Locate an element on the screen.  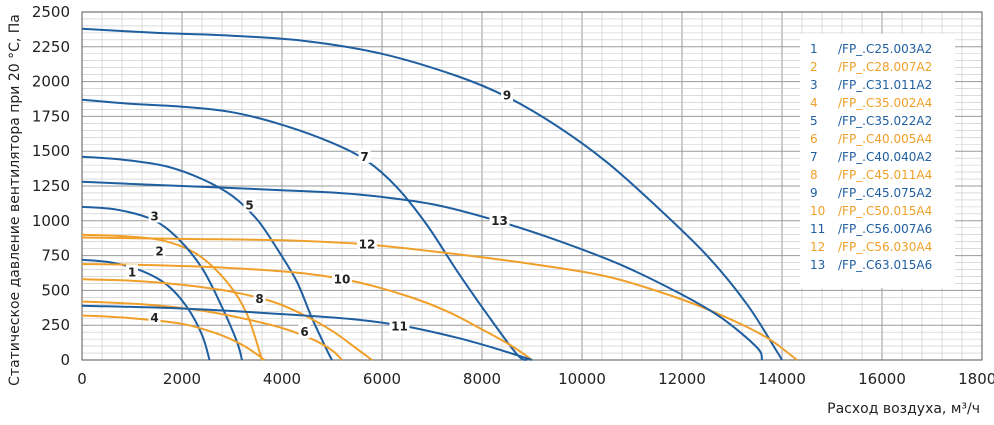
y-tick-label: 1250 is located at coordinates (51, 186).